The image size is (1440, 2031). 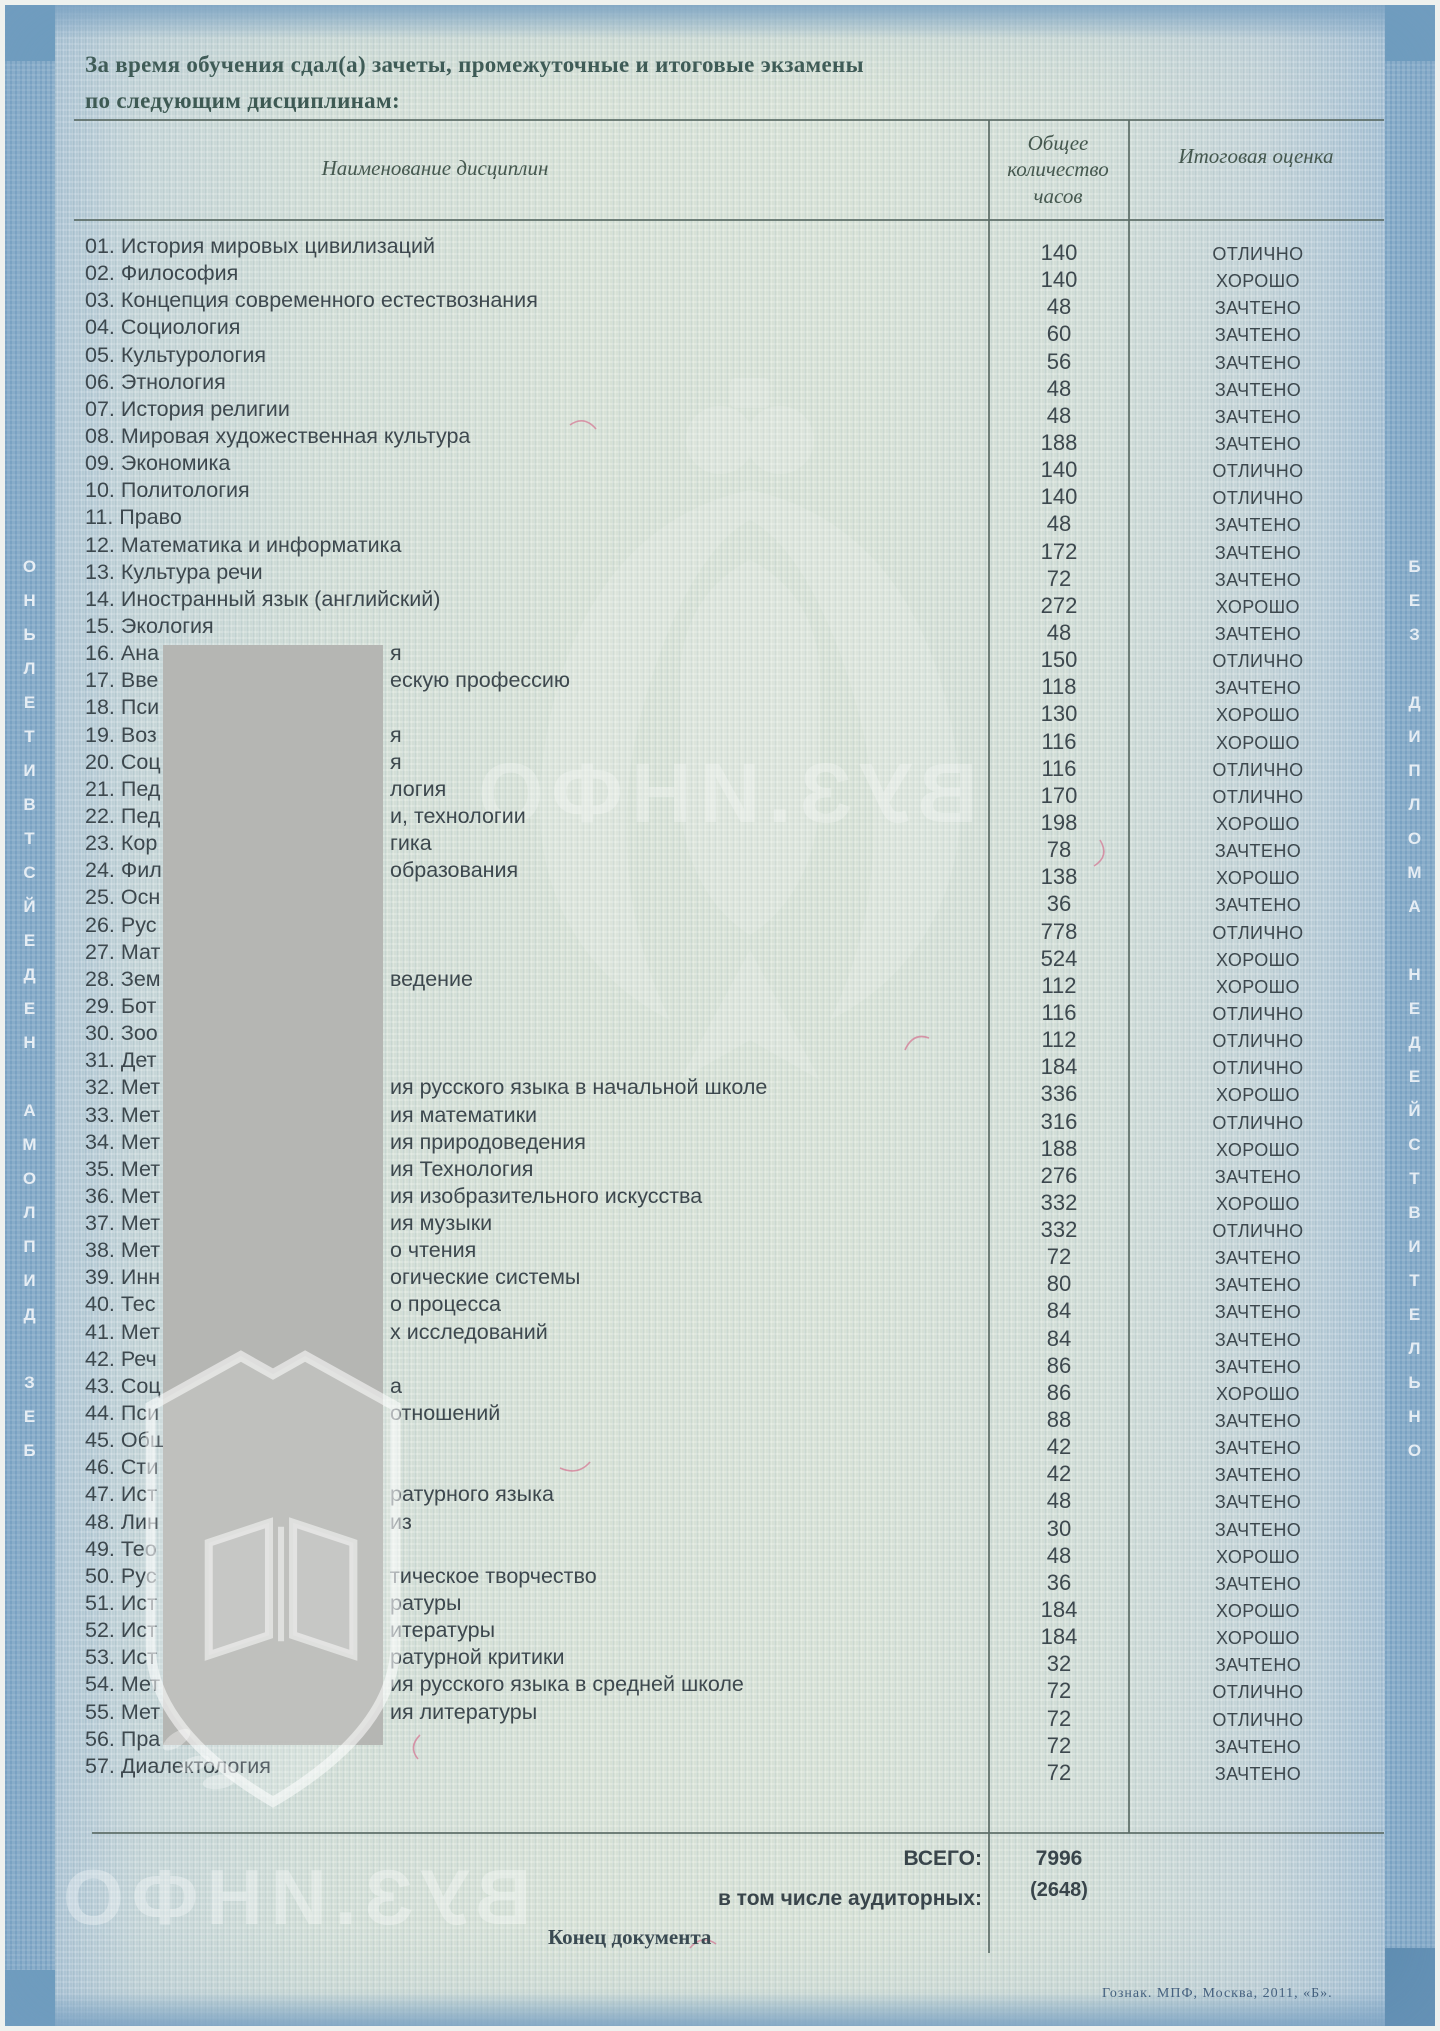 I want to click on discipline-name: 22. Пед, so click(x=123, y=815).